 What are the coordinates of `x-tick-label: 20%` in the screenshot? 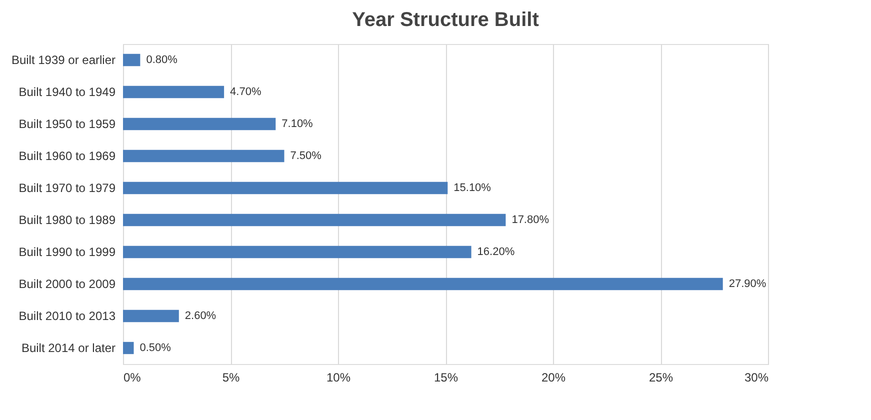 It's located at (553, 377).